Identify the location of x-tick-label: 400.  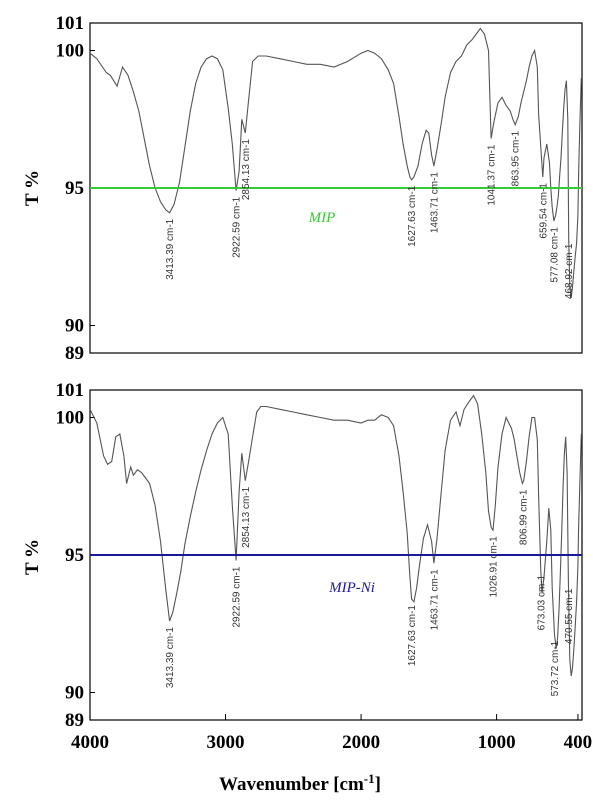
(578, 742).